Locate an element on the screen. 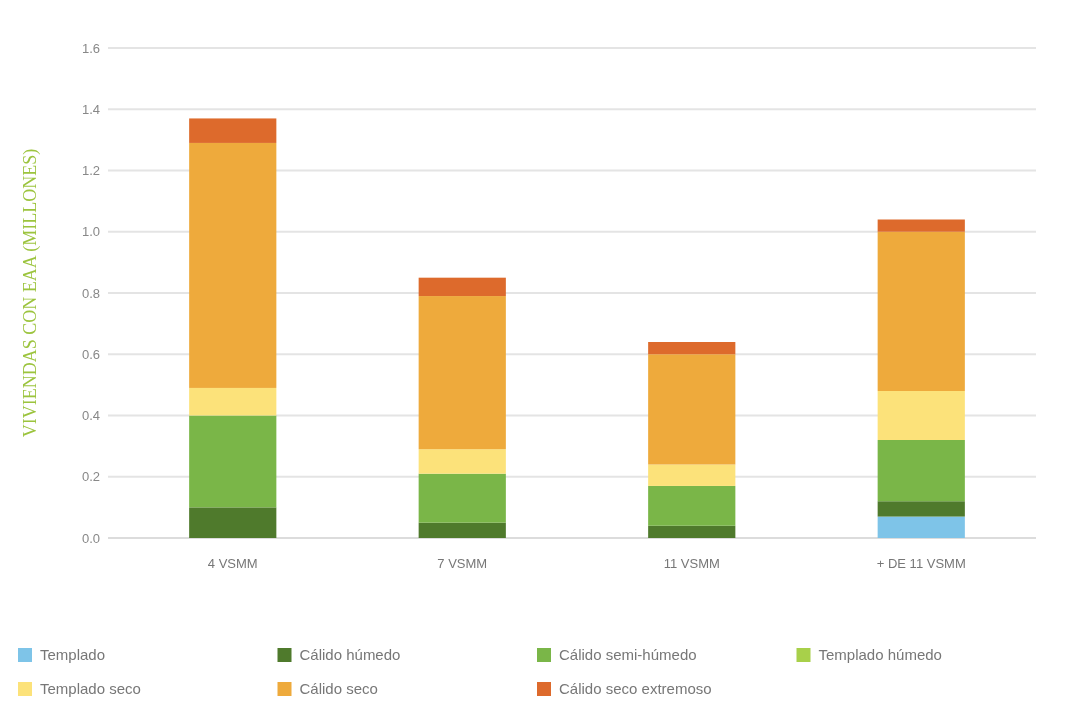 This screenshot has height=717, width=1074. x-tick-label: 11 VSMM is located at coordinates (691, 563).